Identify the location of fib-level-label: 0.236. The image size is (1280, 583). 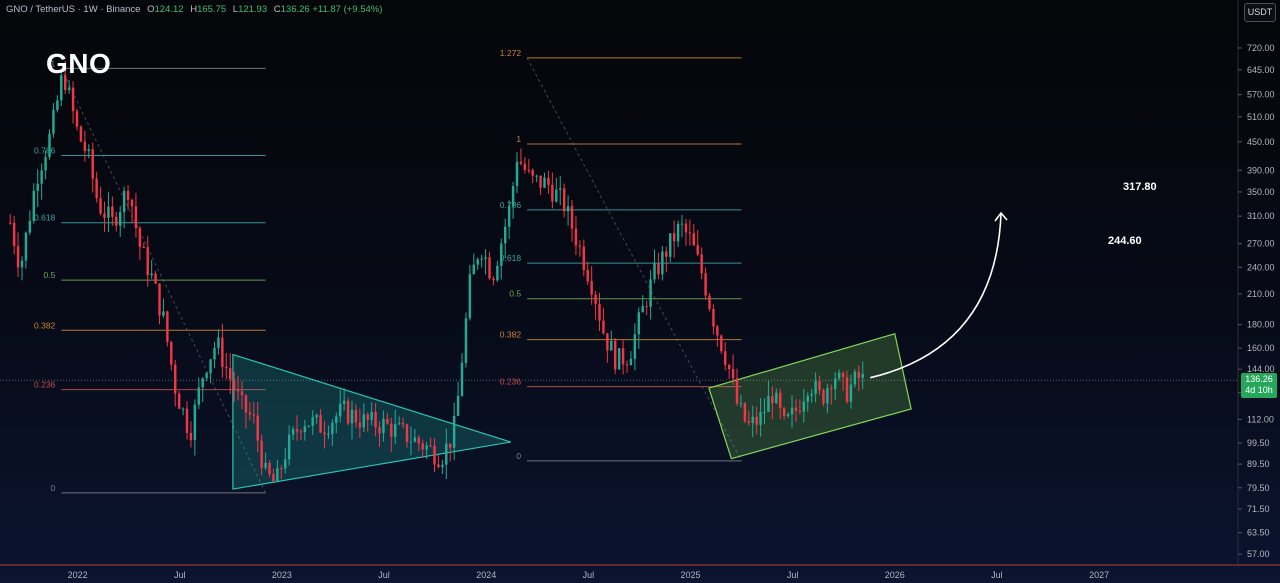
(45, 385).